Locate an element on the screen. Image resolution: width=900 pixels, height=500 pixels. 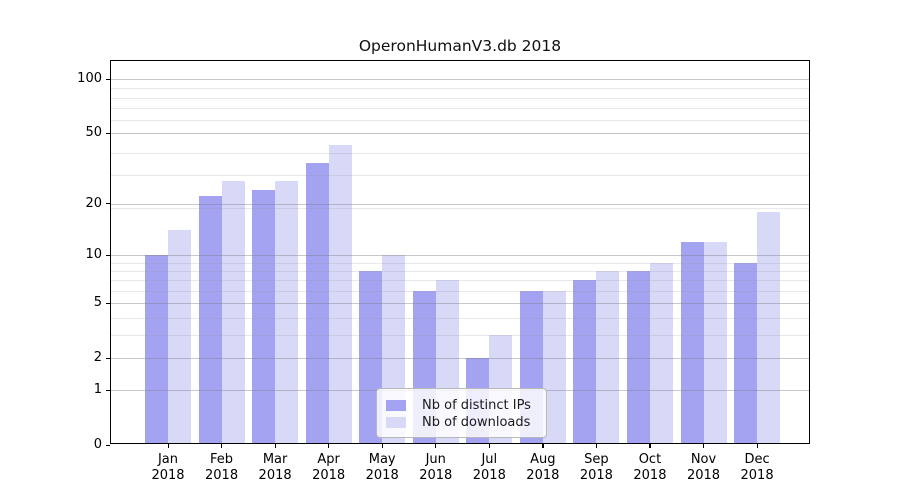
x-tick-label-aug: Aug 2018 is located at coordinates (543, 468).